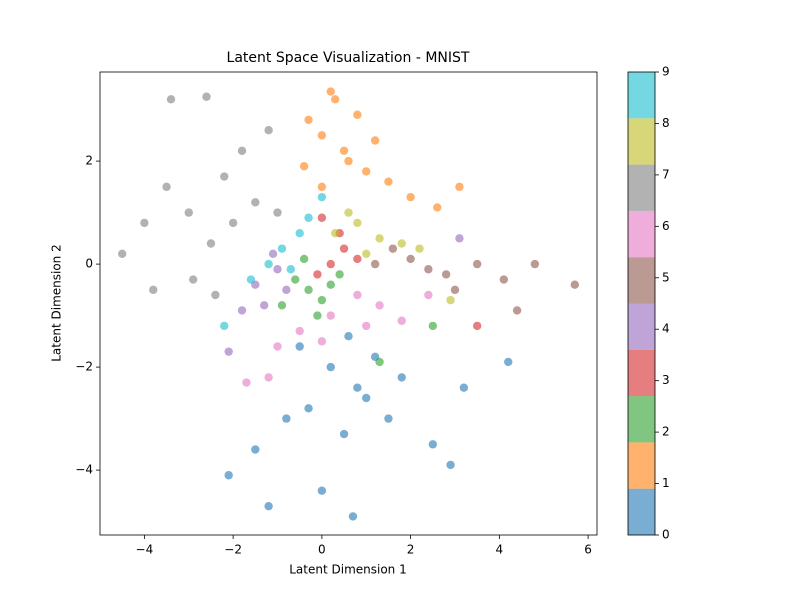 Image resolution: width=800 pixels, height=600 pixels. I want to click on y-tick-label: −2, so click(84, 367).